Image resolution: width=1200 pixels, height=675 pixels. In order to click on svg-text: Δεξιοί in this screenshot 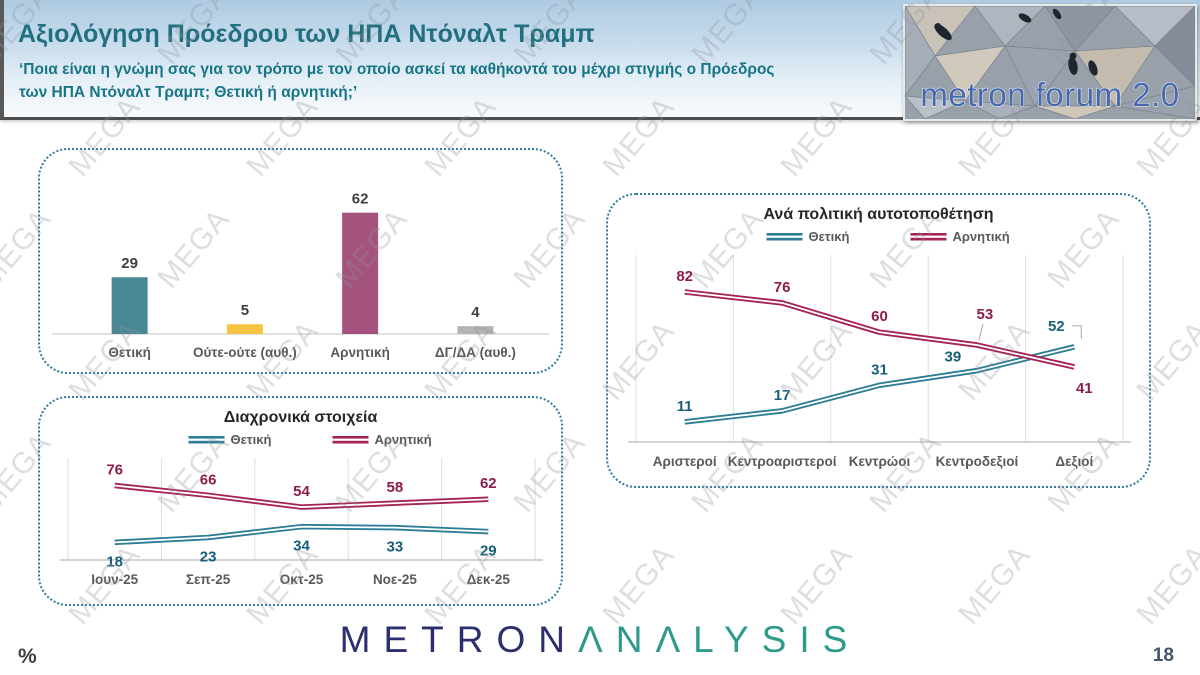, I will do `click(1074, 461)`.